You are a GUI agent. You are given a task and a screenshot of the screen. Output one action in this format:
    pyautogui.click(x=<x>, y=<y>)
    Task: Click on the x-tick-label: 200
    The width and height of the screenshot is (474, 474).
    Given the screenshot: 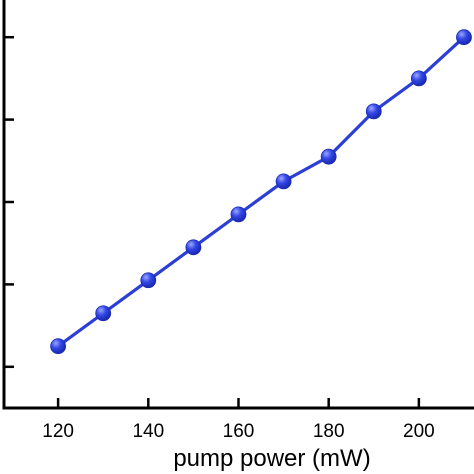 What is the action you would take?
    pyautogui.click(x=419, y=431)
    